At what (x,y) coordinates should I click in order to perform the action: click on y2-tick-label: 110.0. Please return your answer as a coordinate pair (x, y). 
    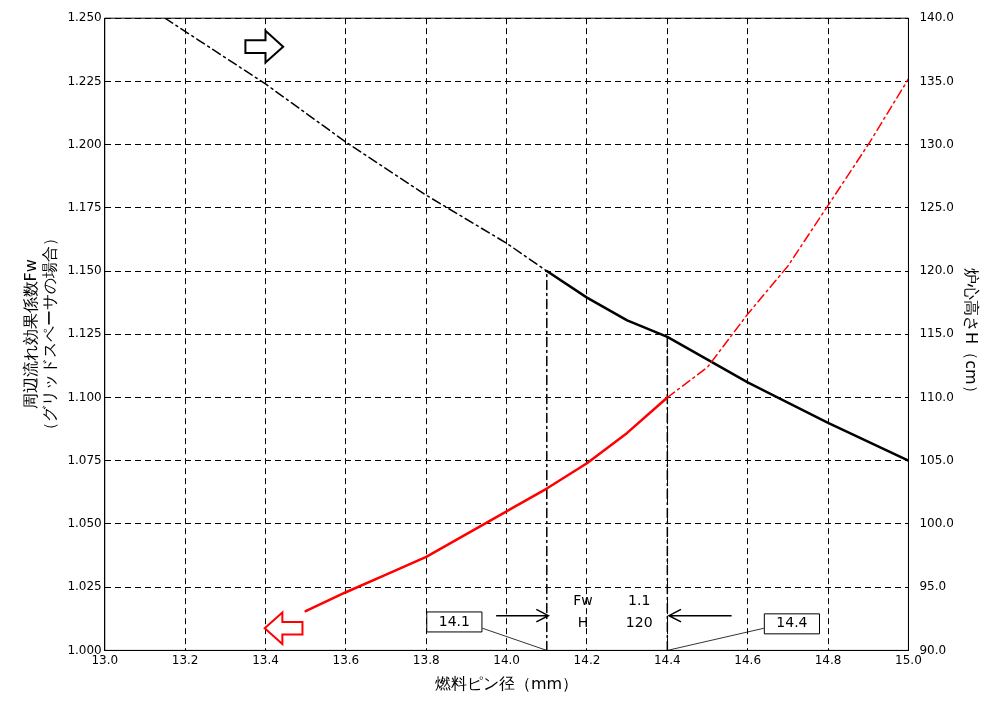
    Looking at the image, I should click on (936, 396).